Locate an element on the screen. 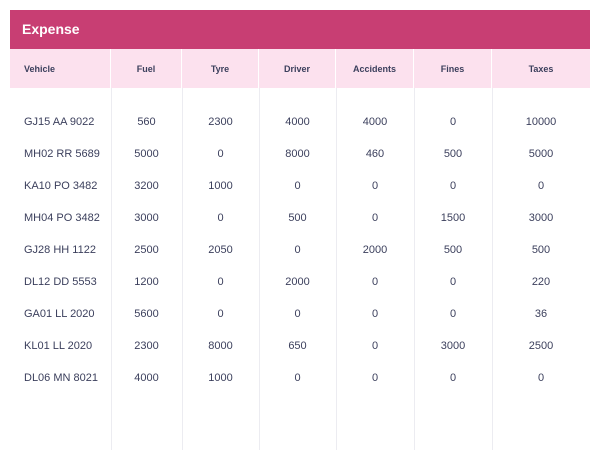 The width and height of the screenshot is (600, 450). table-row: GJ28 HH 1122 2500 2050 0 2000 500 500 is located at coordinates (300, 250).